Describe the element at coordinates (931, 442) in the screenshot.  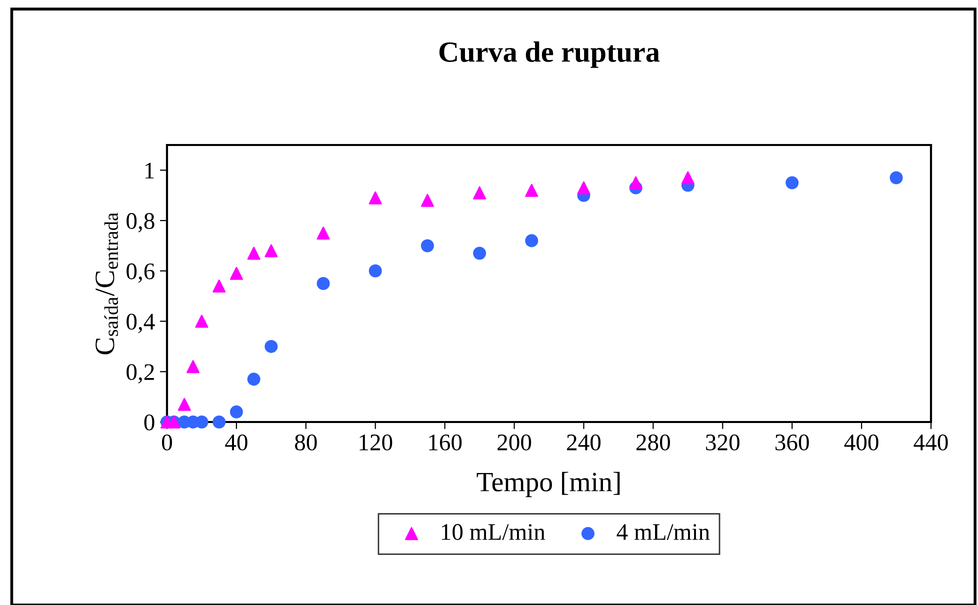
I see `x-tick-label: 440` at that location.